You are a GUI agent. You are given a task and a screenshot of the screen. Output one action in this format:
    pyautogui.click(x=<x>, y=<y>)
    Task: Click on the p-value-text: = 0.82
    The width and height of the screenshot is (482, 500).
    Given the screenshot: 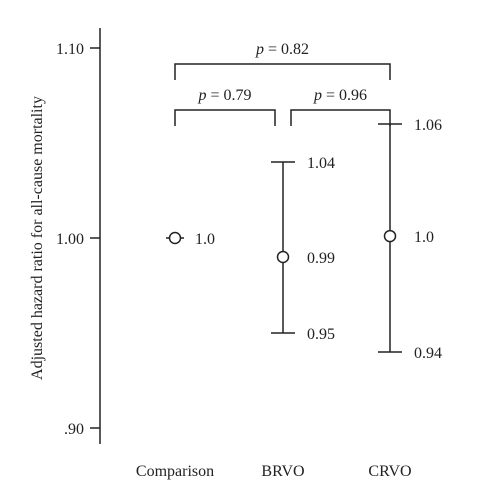 What is the action you would take?
    pyautogui.click(x=286, y=49)
    